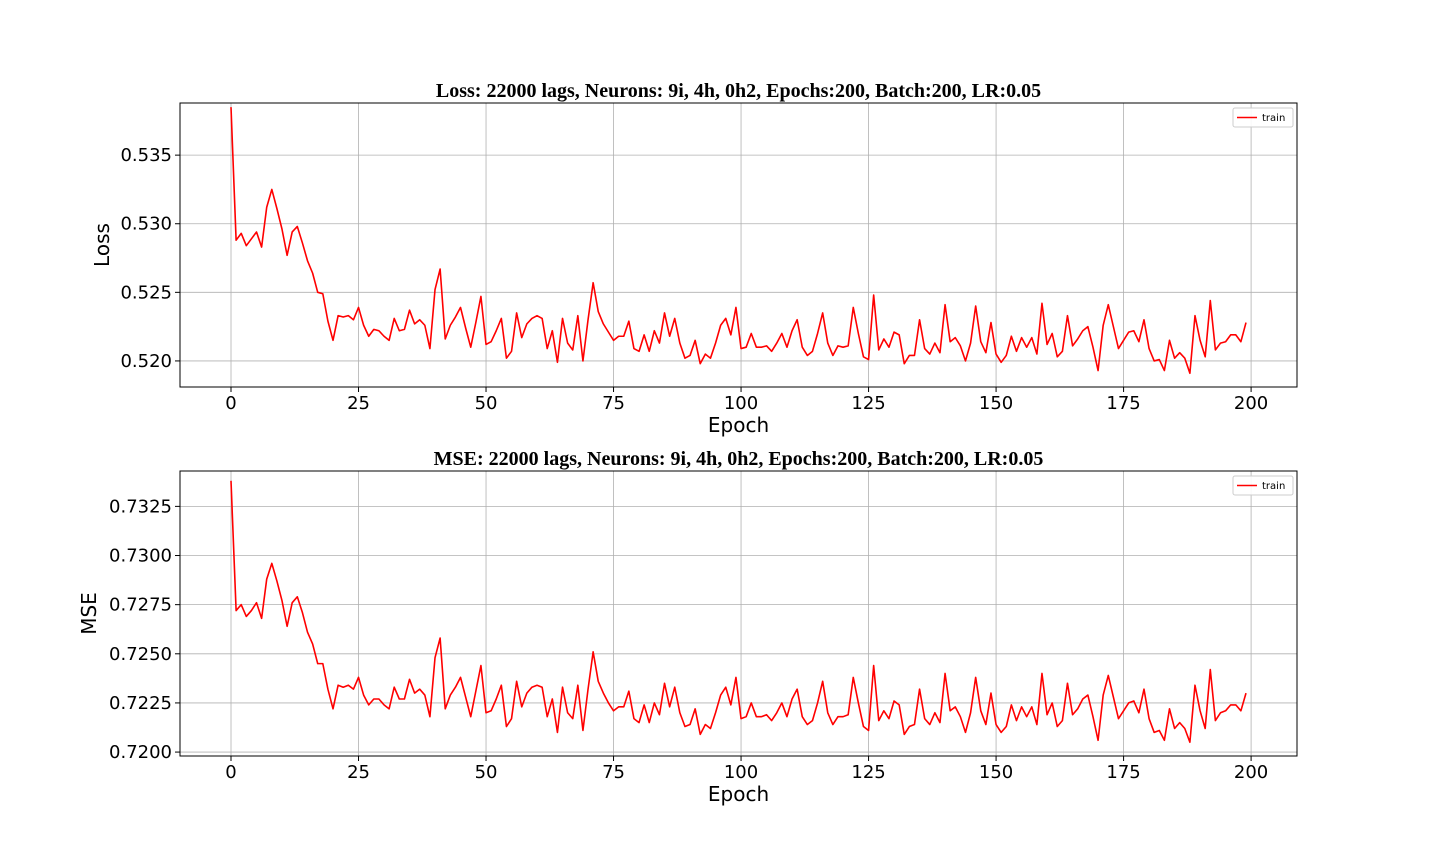  What do you see at coordinates (140, 556) in the screenshot?
I see `y-tick-label: 0.7300` at bounding box center [140, 556].